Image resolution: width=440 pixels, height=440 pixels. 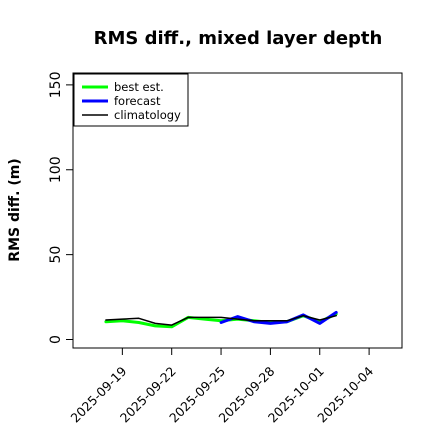 I want to click on y-tick-label: 150, so click(x=56, y=85).